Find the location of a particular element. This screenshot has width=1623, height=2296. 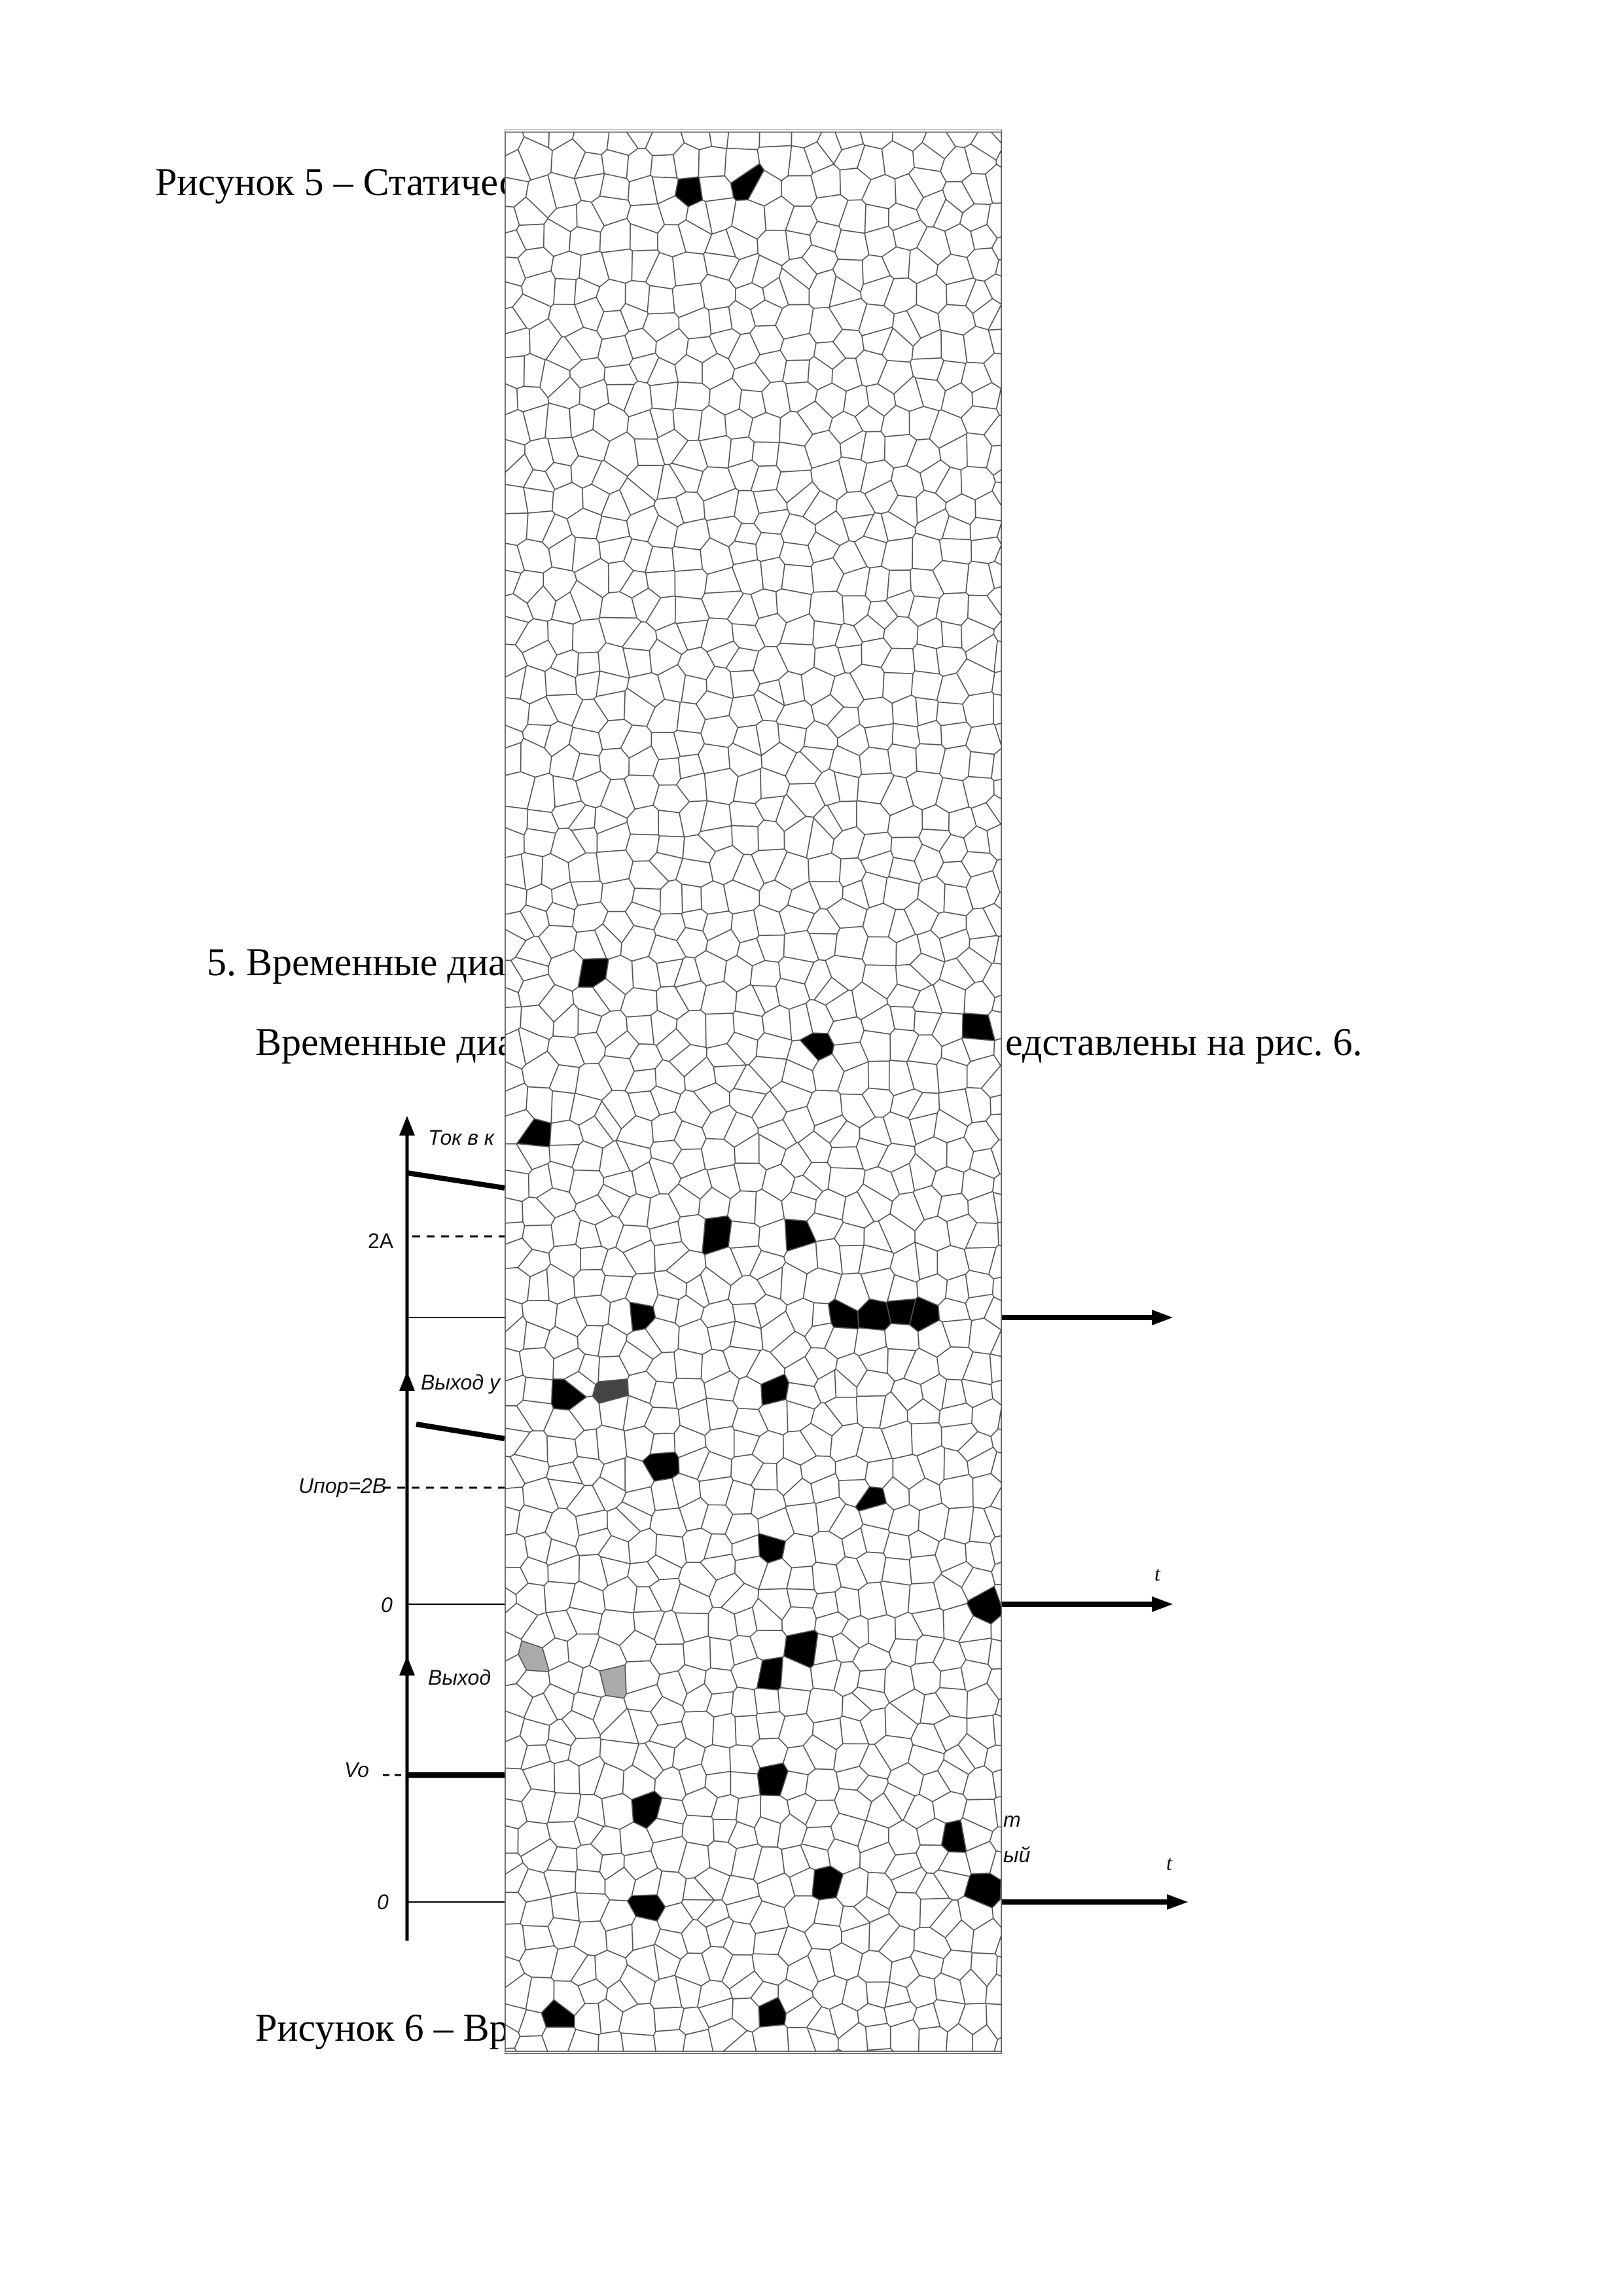

panel3-time-label: t is located at coordinates (1169, 1862).